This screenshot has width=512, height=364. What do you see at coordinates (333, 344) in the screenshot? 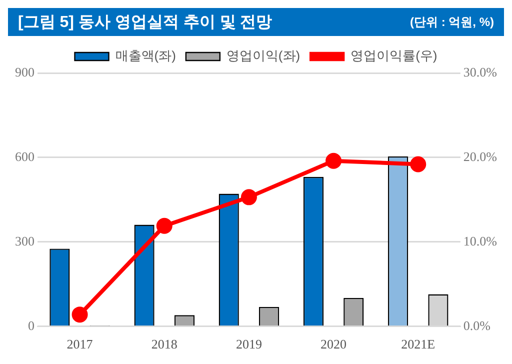
I see `x-tick-label: 2020` at bounding box center [333, 344].